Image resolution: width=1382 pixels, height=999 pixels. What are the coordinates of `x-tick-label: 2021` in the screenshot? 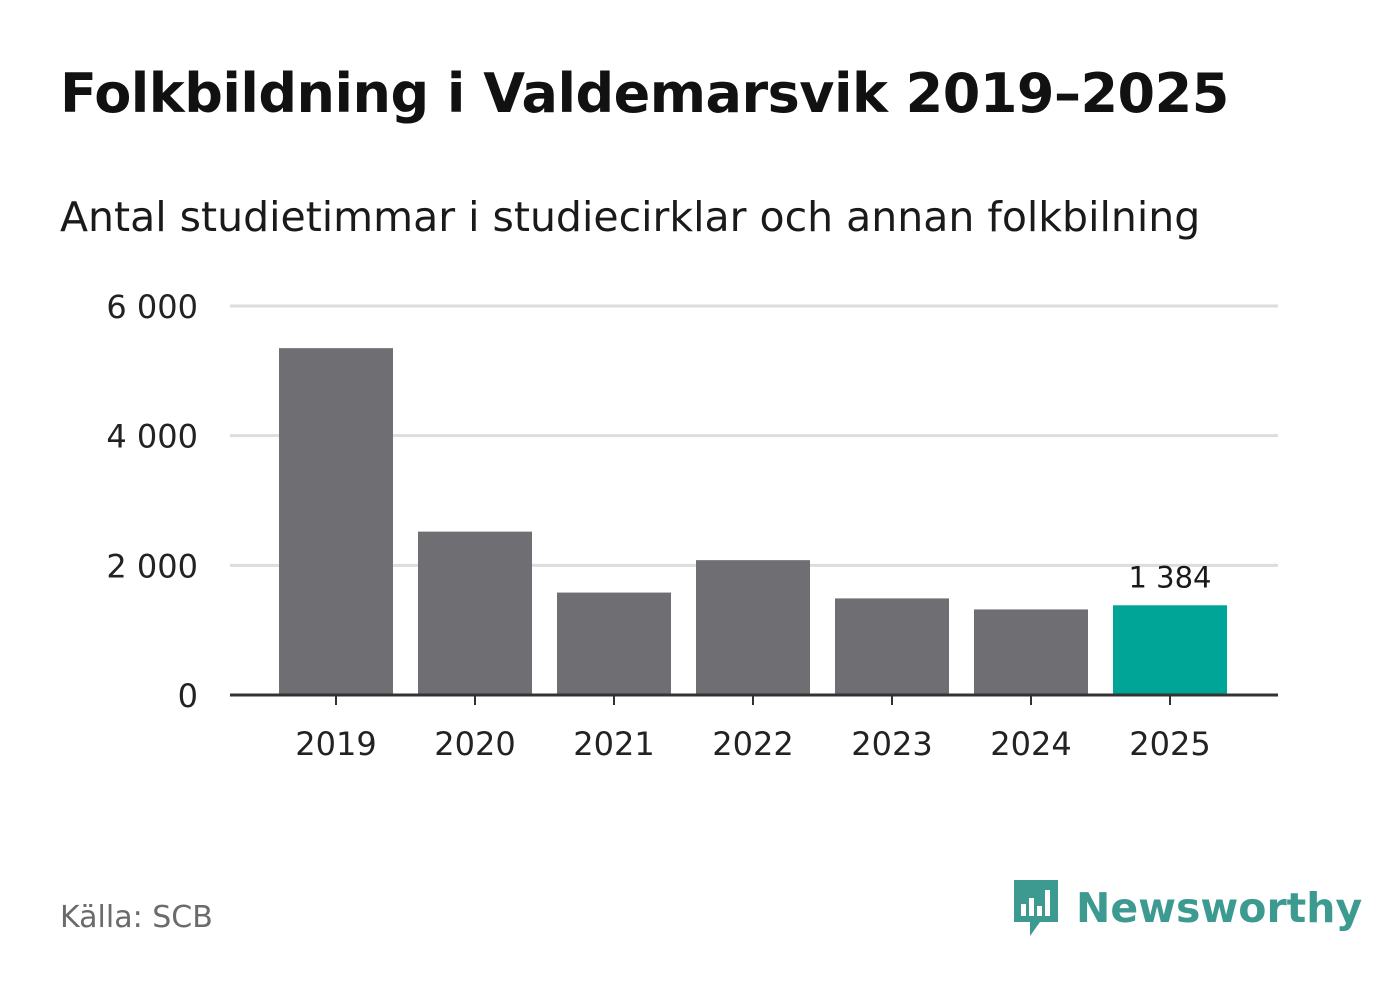 It's located at (613, 744).